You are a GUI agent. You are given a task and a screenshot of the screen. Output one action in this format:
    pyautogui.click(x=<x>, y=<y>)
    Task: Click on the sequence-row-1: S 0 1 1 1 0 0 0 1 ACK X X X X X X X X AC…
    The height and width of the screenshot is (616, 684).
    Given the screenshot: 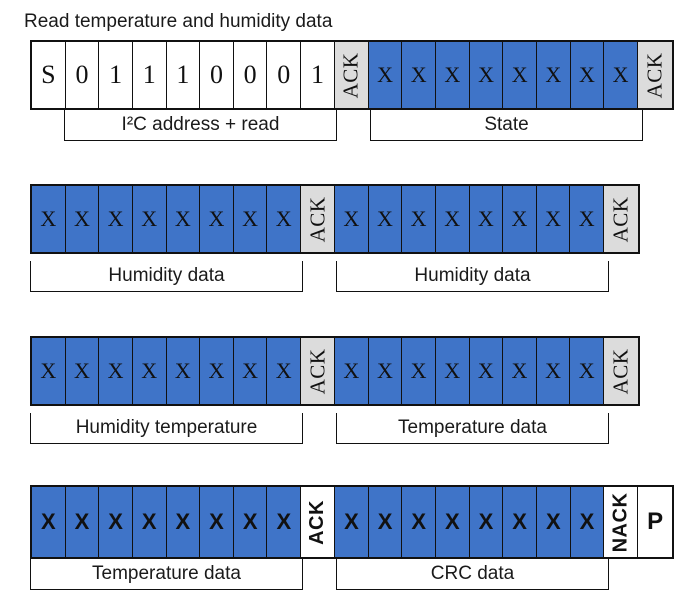 What is the action you would take?
    pyautogui.click(x=352, y=75)
    